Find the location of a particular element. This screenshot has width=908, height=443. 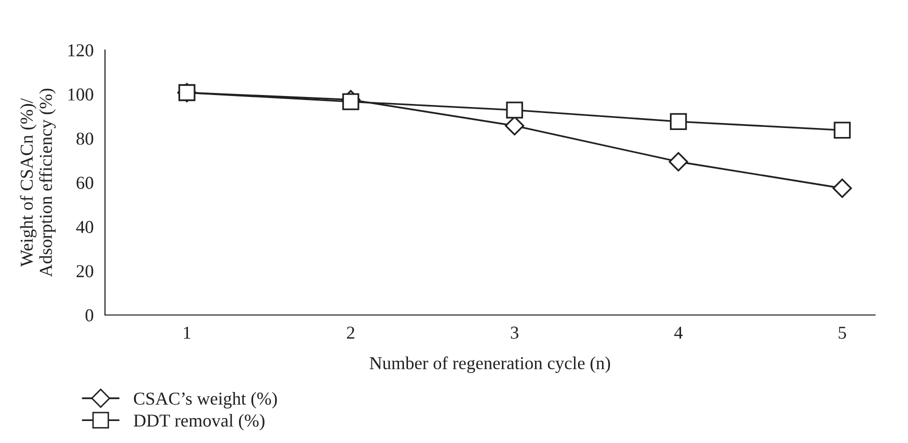

x-tick-label: 2 is located at coordinates (350, 332).